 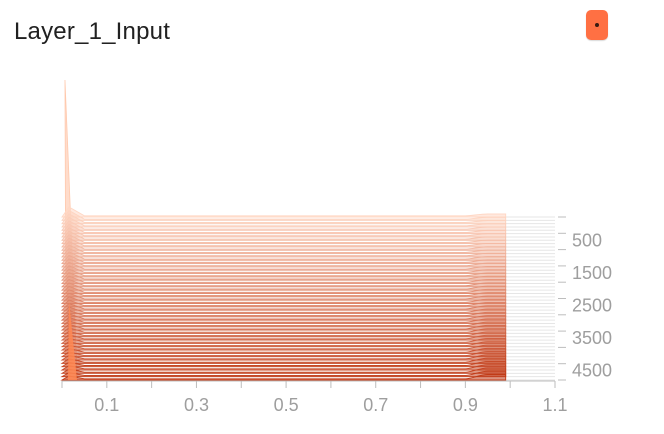 I want to click on y-tick-label: 2500, so click(x=592, y=306).